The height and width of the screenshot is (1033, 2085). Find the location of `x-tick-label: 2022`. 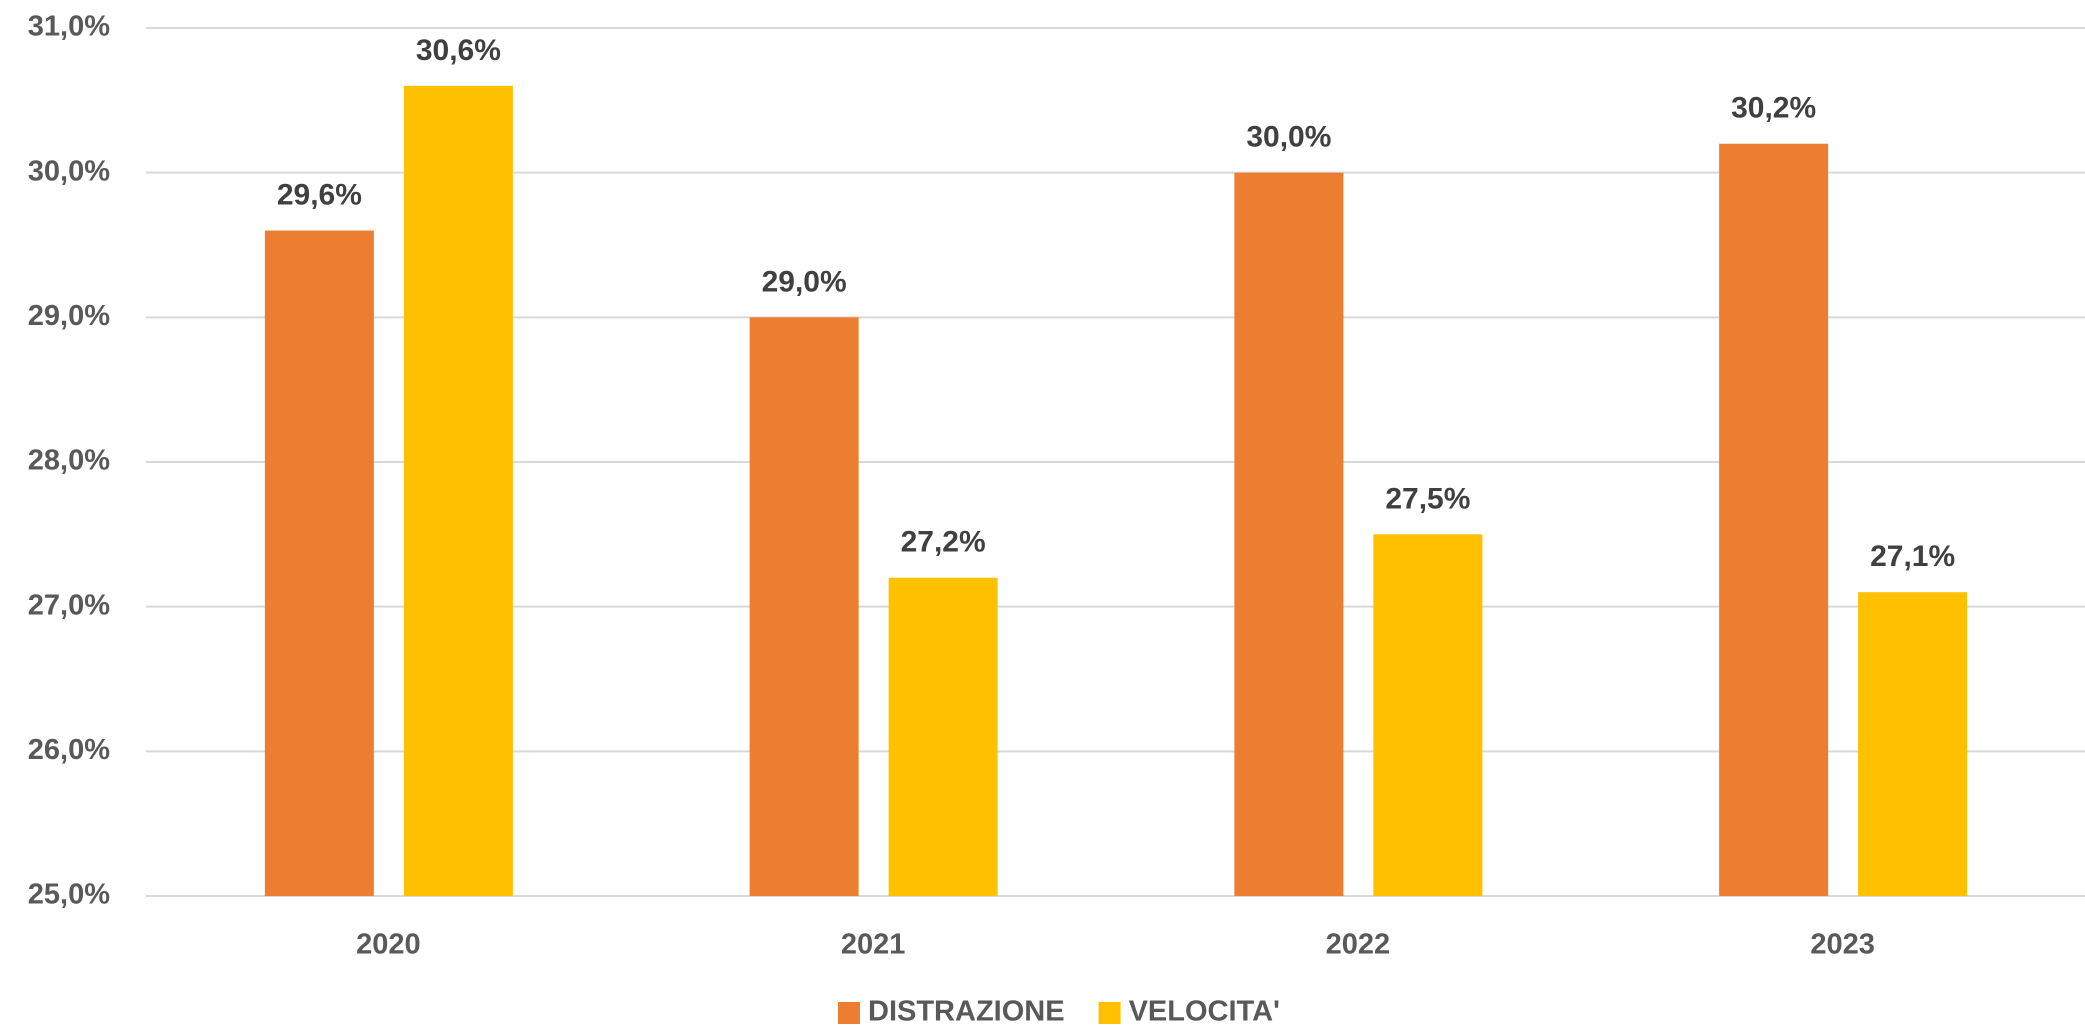

x-tick-label: 2022 is located at coordinates (1358, 945).